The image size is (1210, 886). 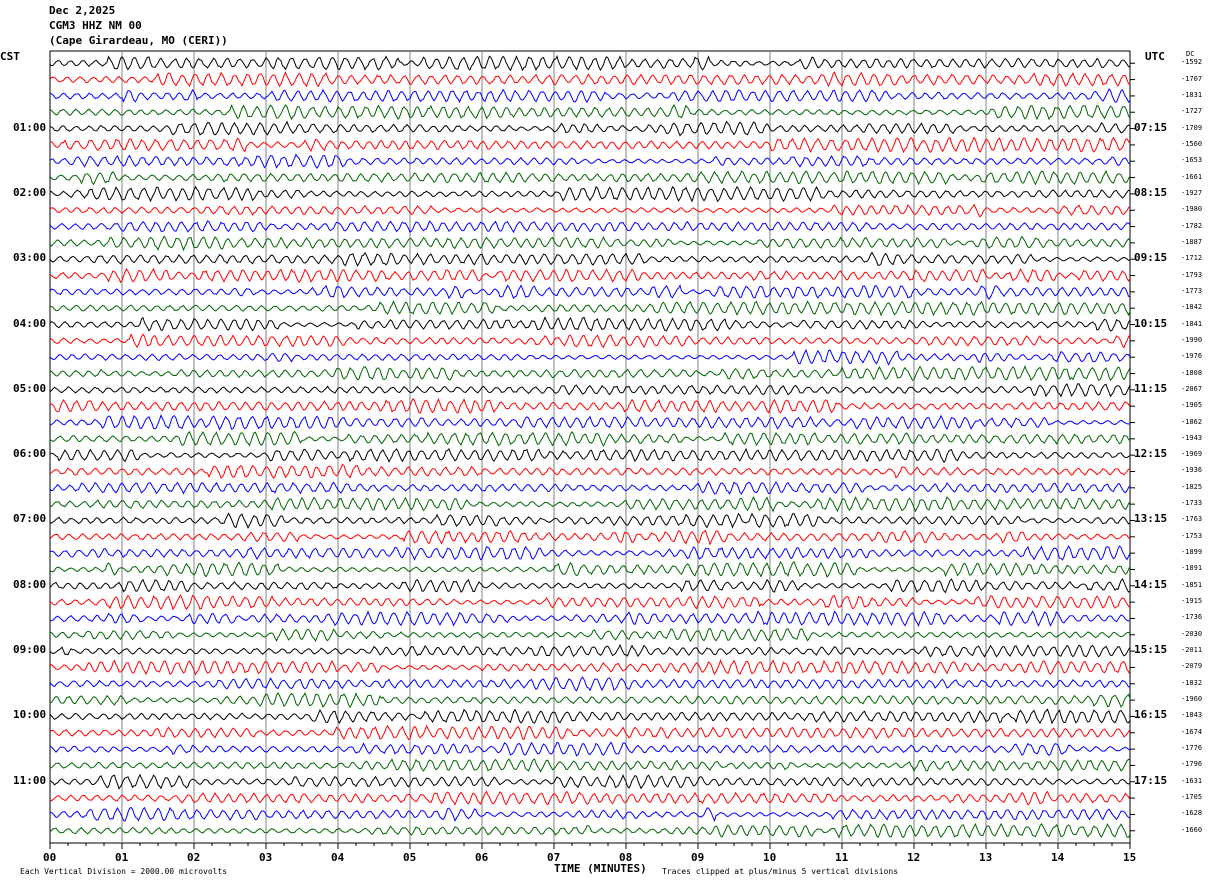 What do you see at coordinates (1192, 339) in the screenshot?
I see `dc-offset-value: -1990` at bounding box center [1192, 339].